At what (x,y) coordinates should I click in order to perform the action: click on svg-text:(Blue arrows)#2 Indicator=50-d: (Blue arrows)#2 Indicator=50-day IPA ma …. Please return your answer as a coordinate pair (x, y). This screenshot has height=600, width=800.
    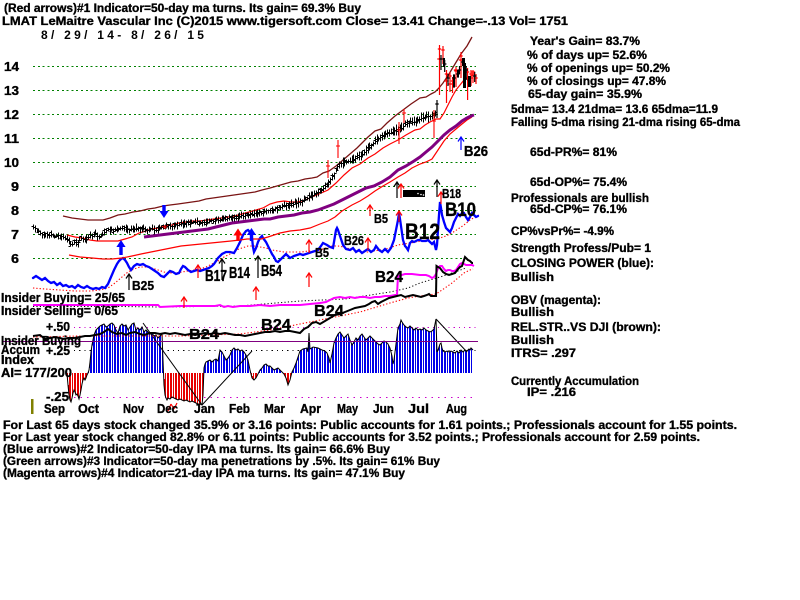
    Looking at the image, I should click on (196, 449).